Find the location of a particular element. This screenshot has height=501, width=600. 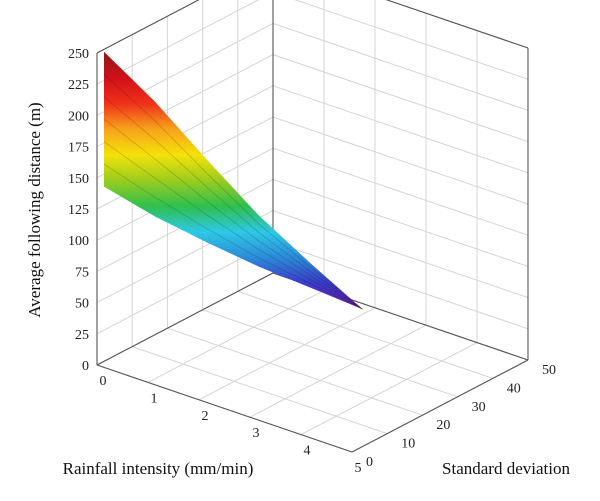

z-tick-label: 0 is located at coordinates (85, 366).